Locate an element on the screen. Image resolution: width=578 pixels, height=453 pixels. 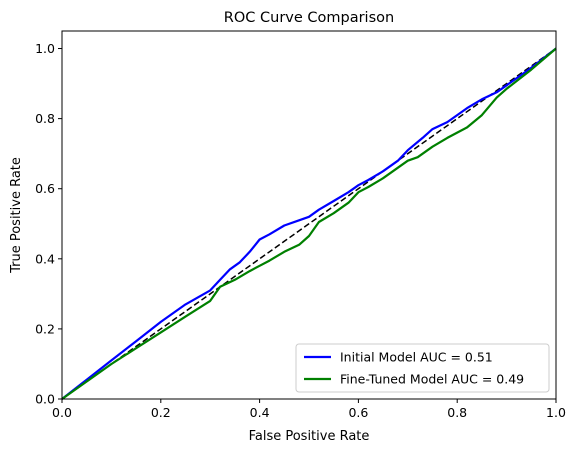
legend-box is located at coordinates (422, 368).